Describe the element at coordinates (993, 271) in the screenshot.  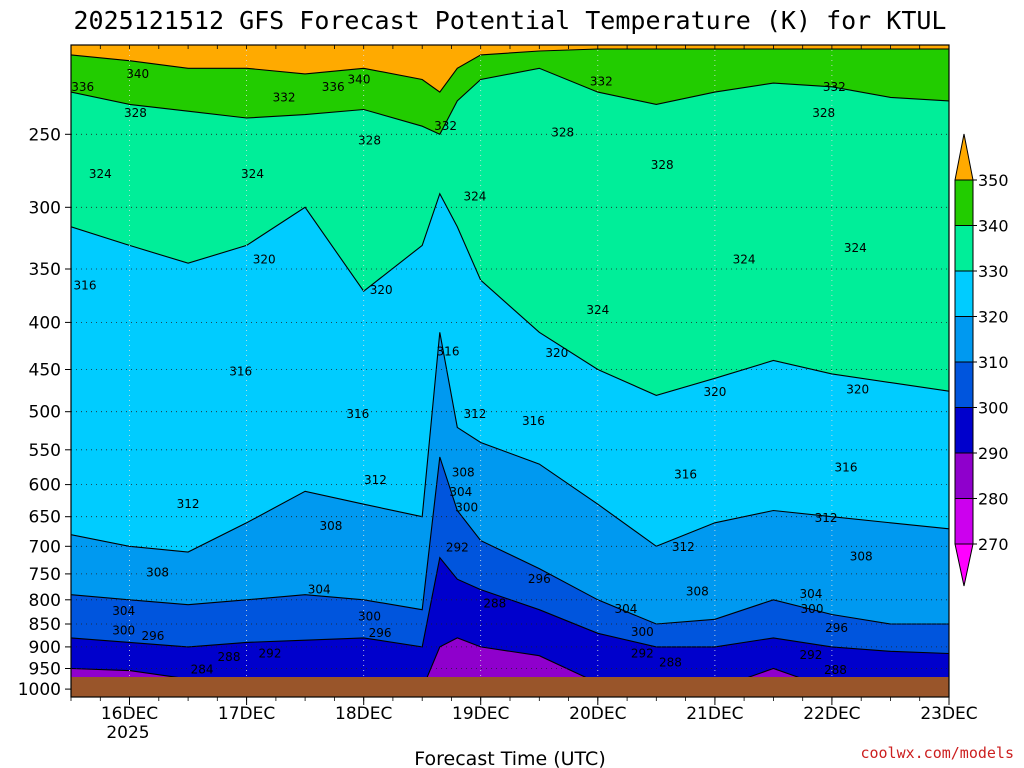
I see `colorbar-label-330: 330` at that location.